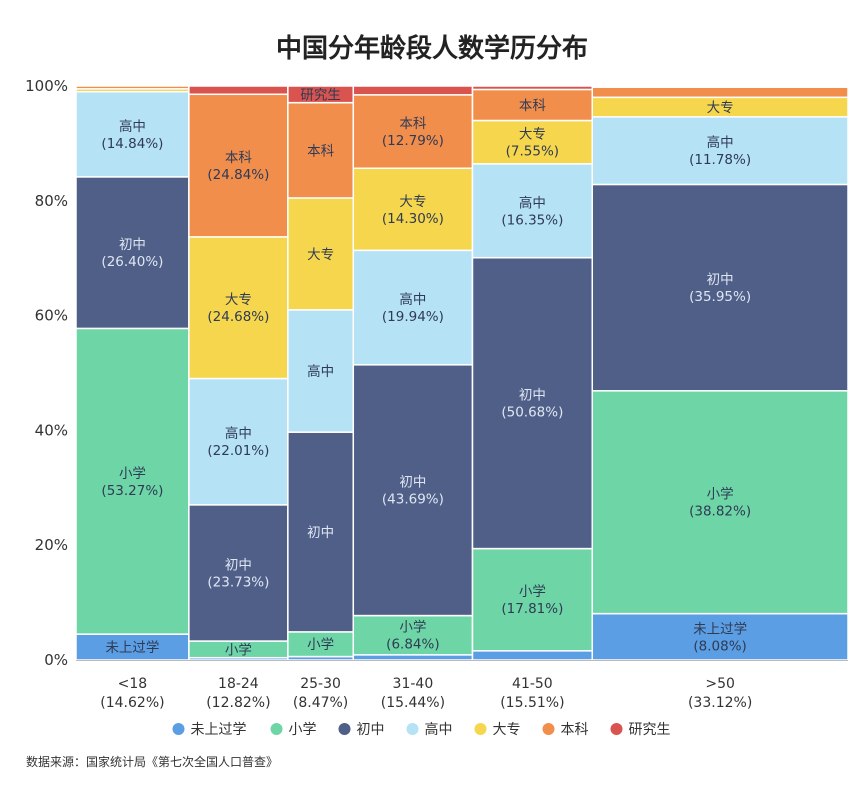 The image size is (864, 790). I want to click on x-share-label: (15.51%), so click(532, 703).